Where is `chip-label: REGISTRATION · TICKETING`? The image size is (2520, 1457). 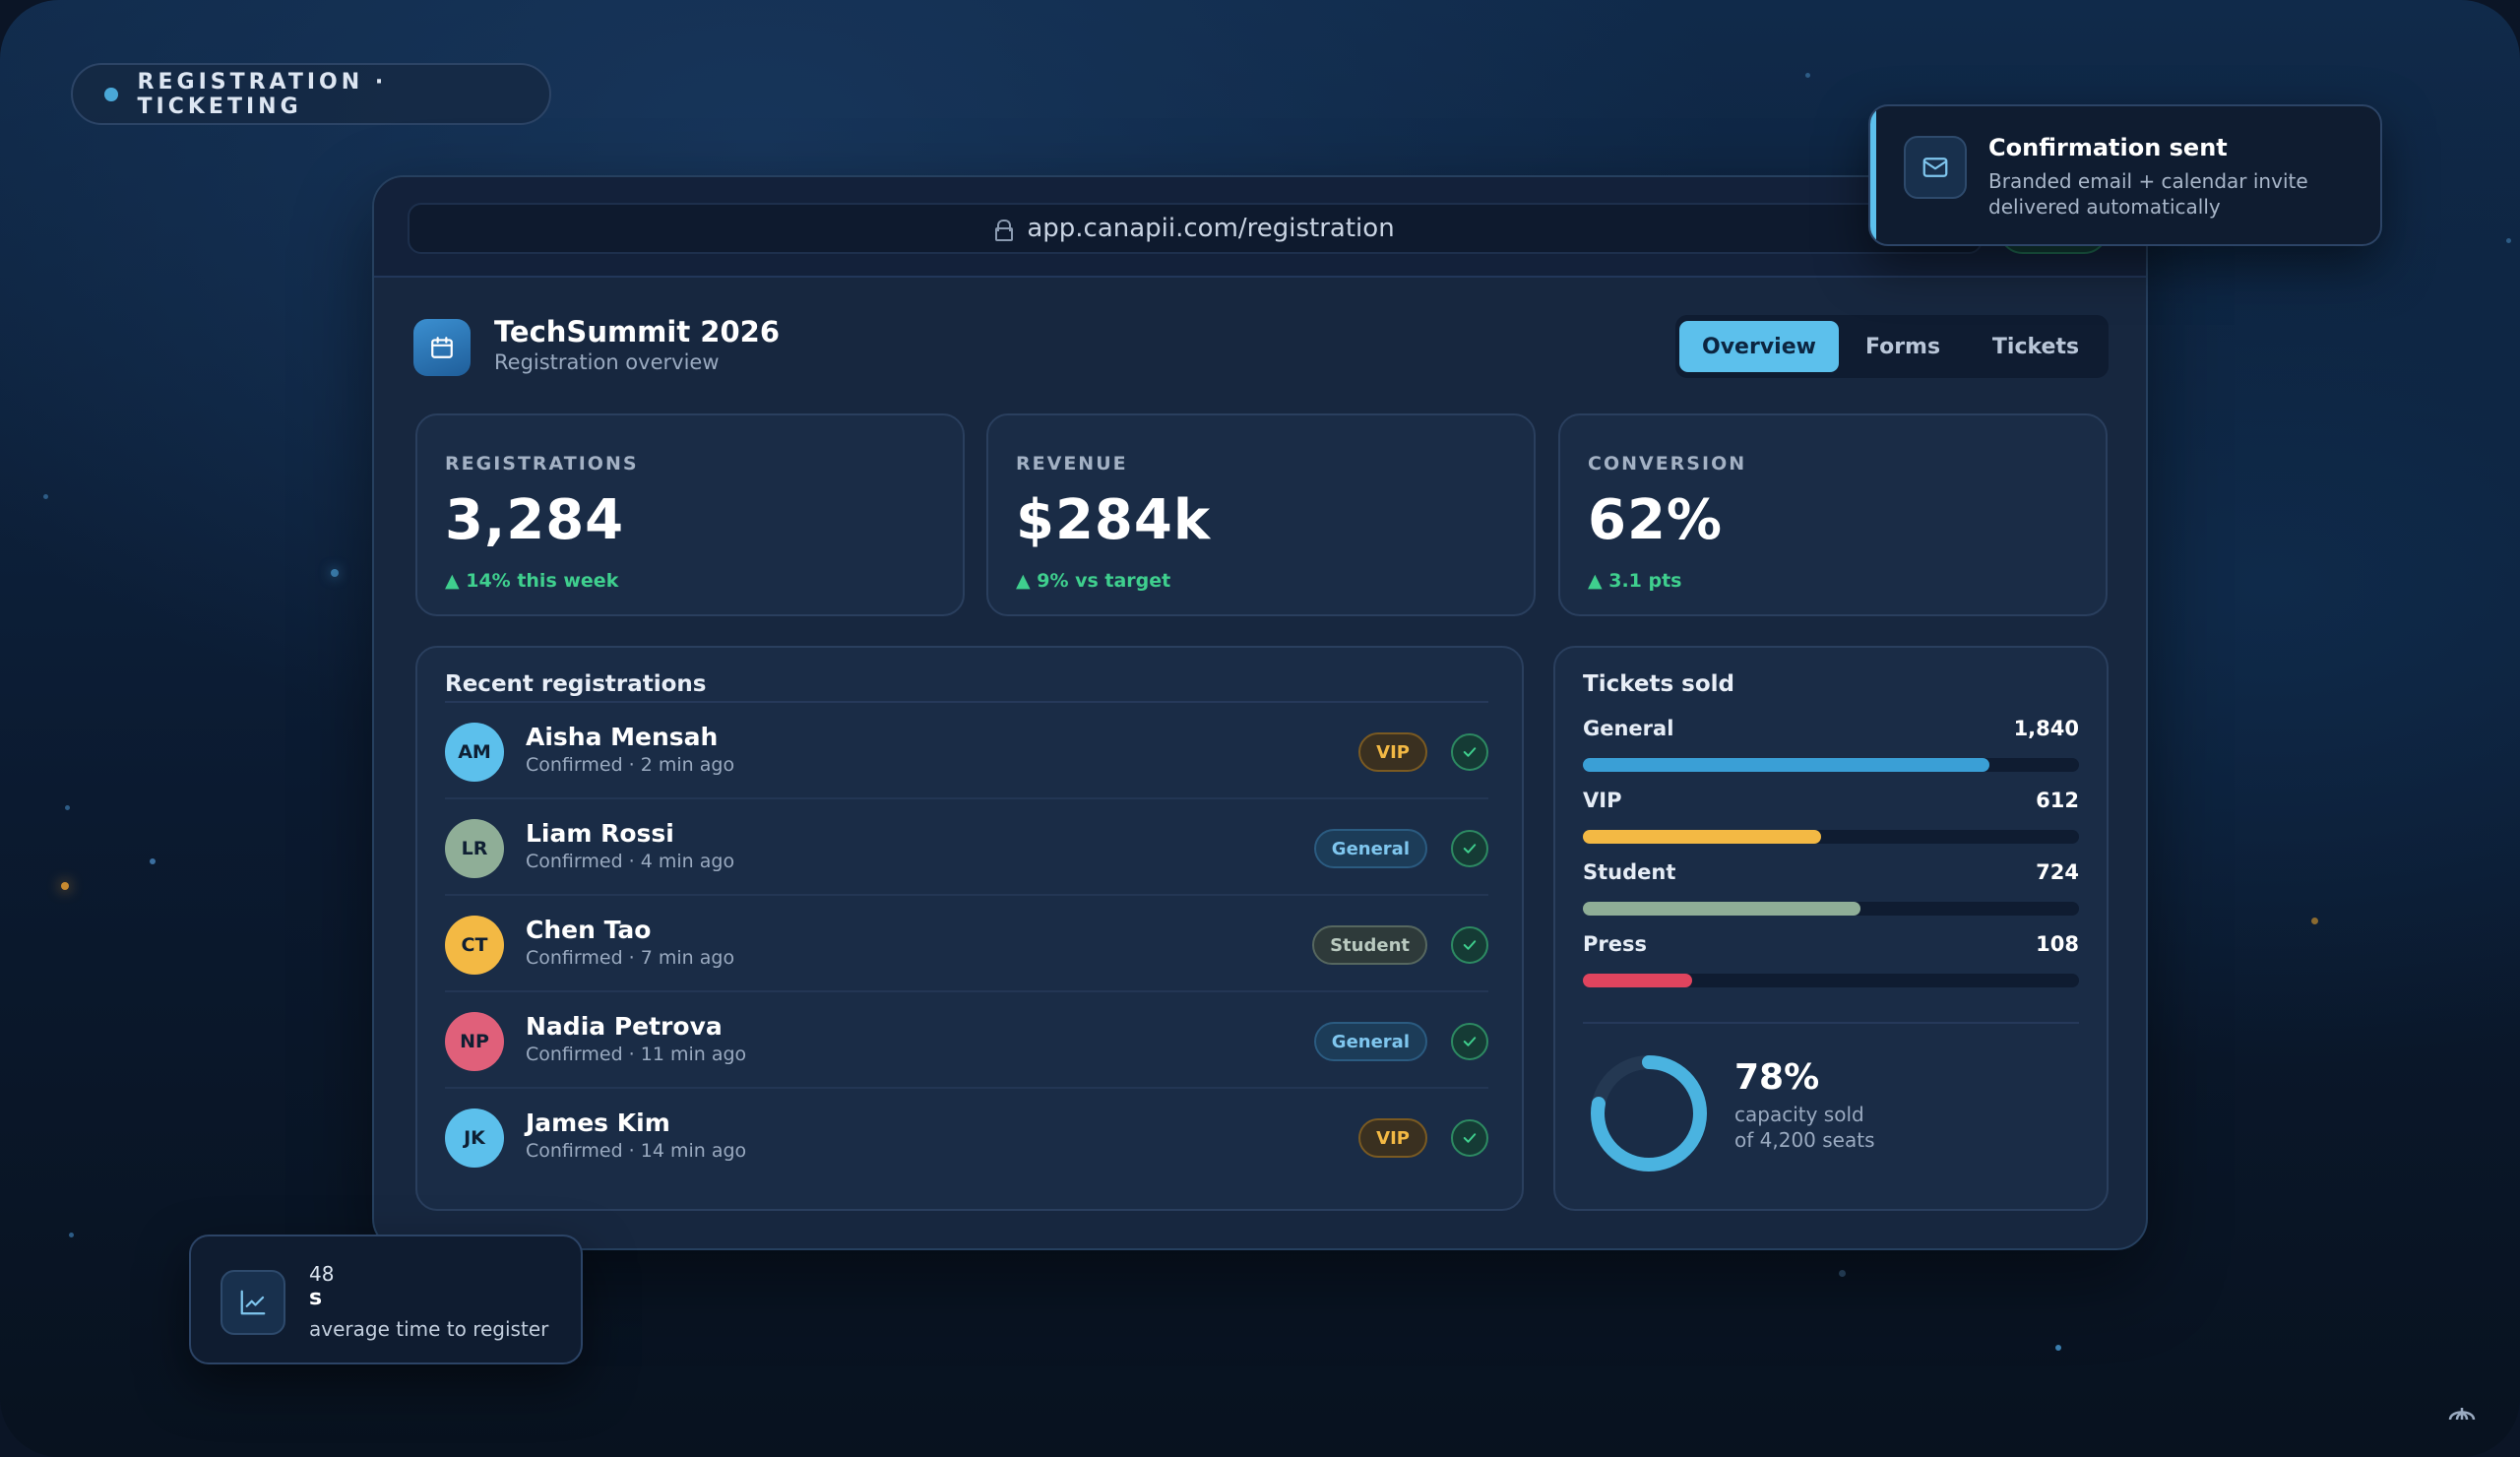
chip-label: REGISTRATION · TICKETING is located at coordinates (262, 94).